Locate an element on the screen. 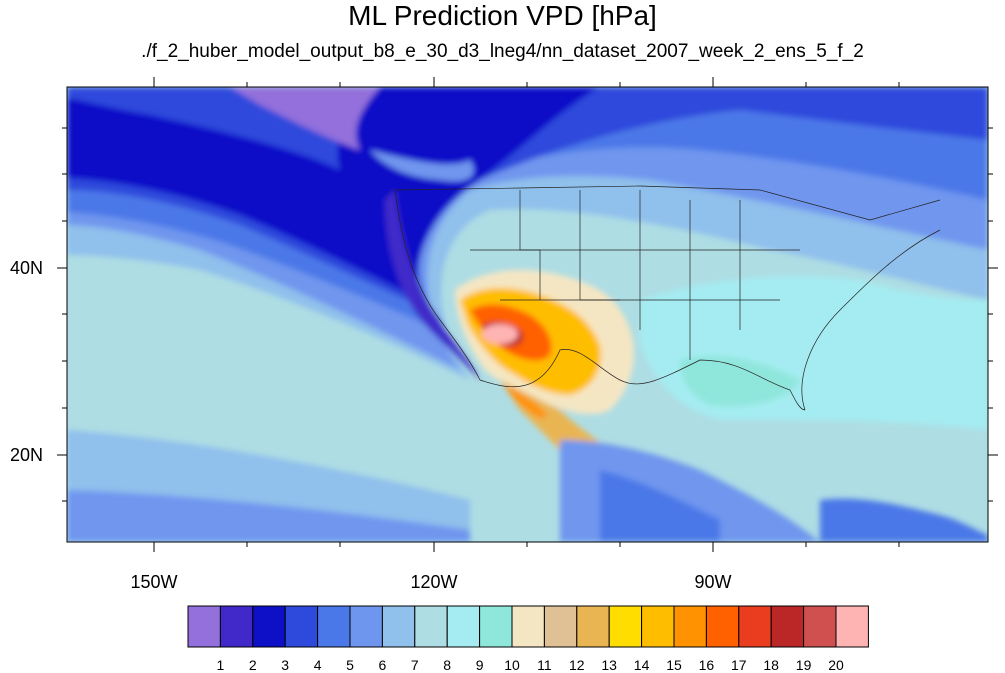 The width and height of the screenshot is (1005, 673). colorbar-tick-label: 9 is located at coordinates (479, 665).